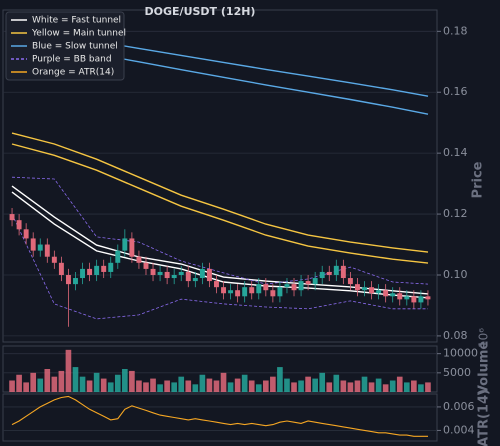  Describe the element at coordinates (73, 73) in the screenshot. I see `legend-label: Orange = ATR(14)` at that location.